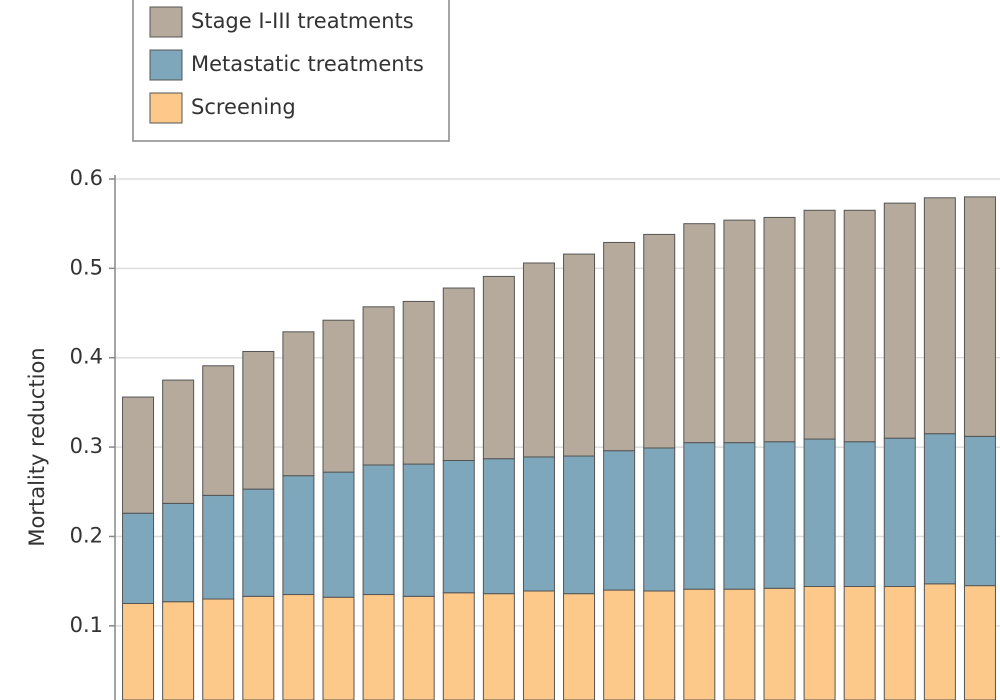  What do you see at coordinates (86, 267) in the screenshot?
I see `y-tick-label: 0.5` at bounding box center [86, 267].